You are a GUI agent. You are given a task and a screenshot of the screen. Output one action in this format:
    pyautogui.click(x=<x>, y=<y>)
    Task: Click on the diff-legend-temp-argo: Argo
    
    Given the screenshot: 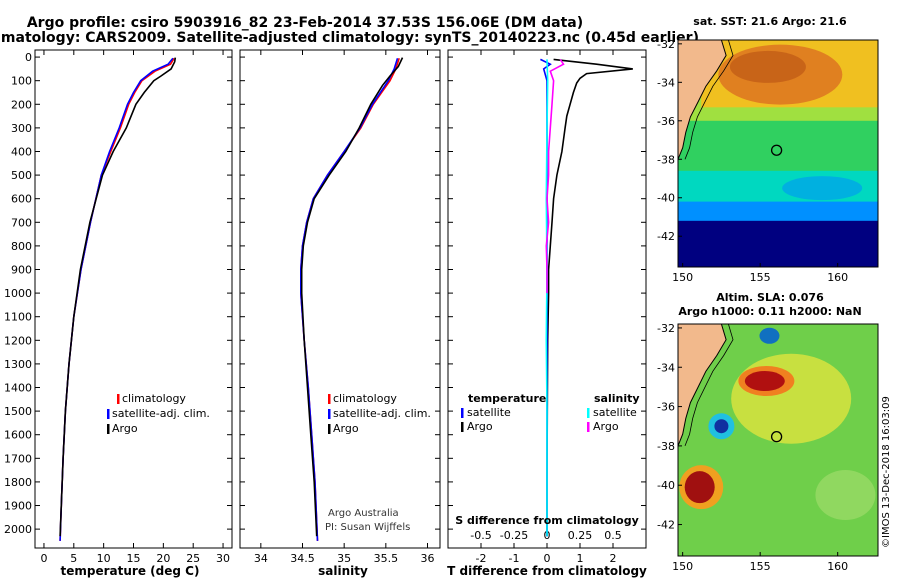 What is the action you would take?
    pyautogui.click(x=480, y=426)
    